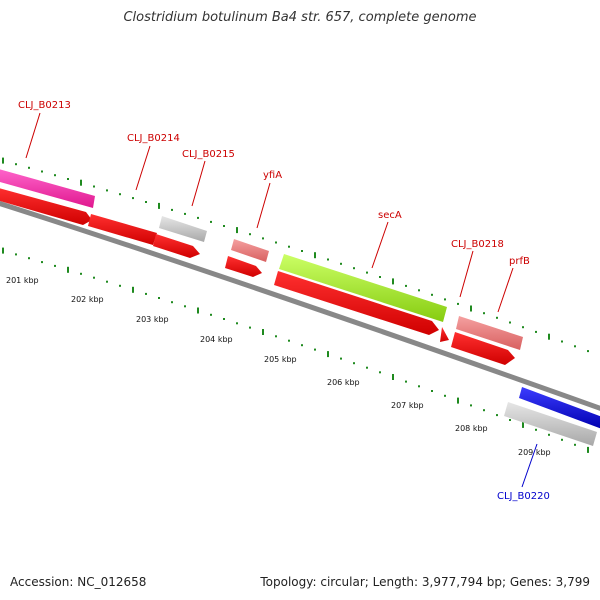 The width and height of the screenshot is (600, 600). Describe the element at coordinates (477, 244) in the screenshot. I see `label-clj-b0218: CLJ_B0218` at that location.